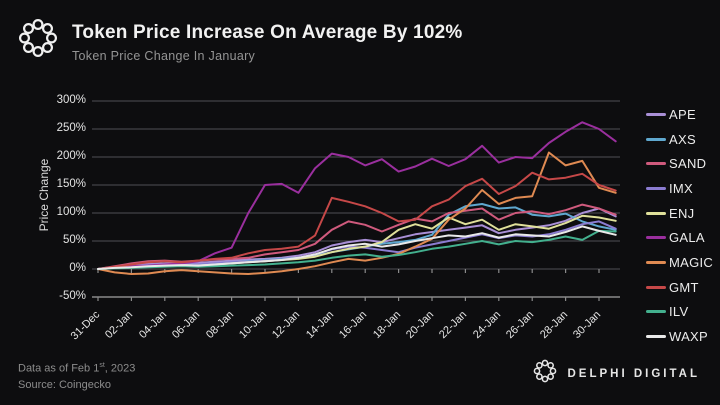 The width and height of the screenshot is (720, 405). What do you see at coordinates (64, 385) in the screenshot?
I see `source-note: Source: Coingecko` at bounding box center [64, 385].